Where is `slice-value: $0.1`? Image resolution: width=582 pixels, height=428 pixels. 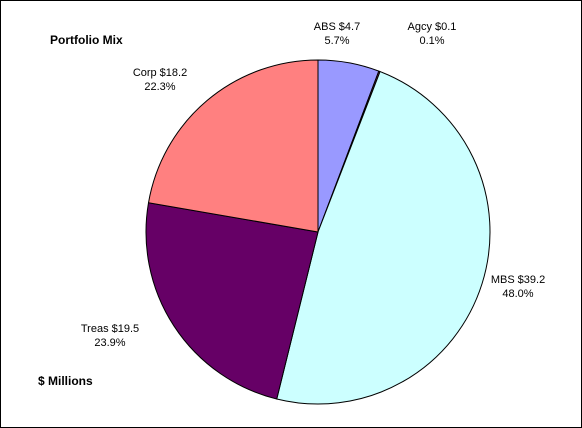 slice-value: $0.1 is located at coordinates (445, 27).